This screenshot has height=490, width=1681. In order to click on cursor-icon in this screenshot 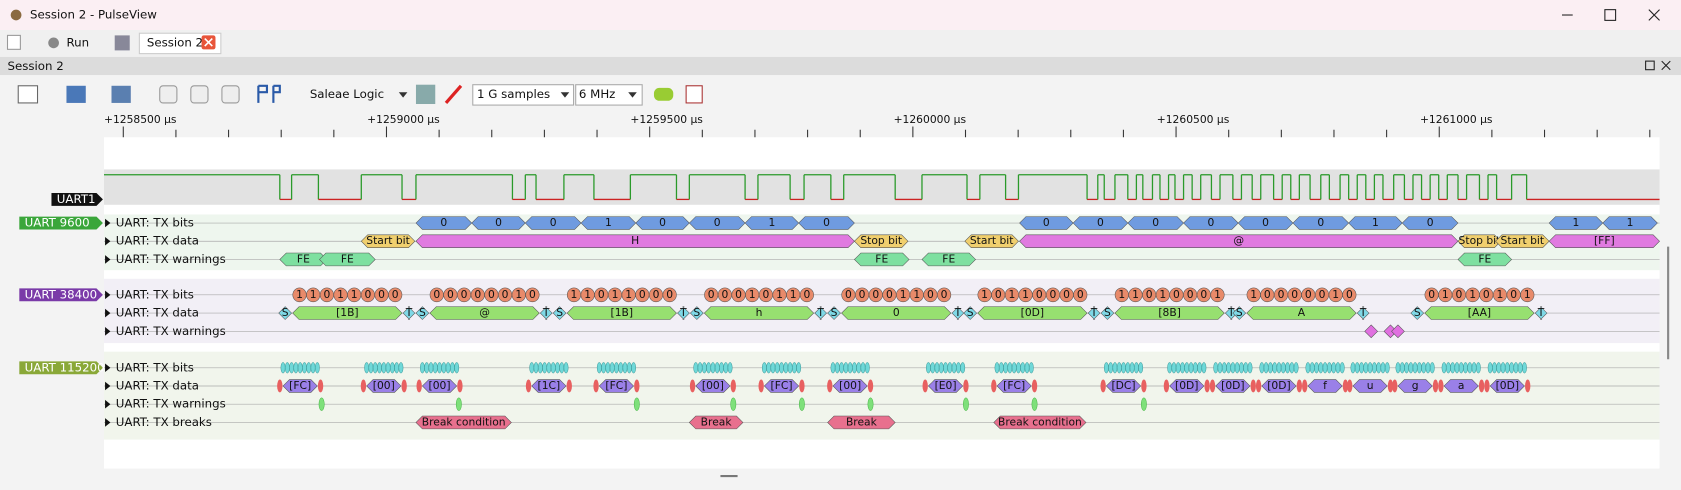, I will do `click(269, 93)`.